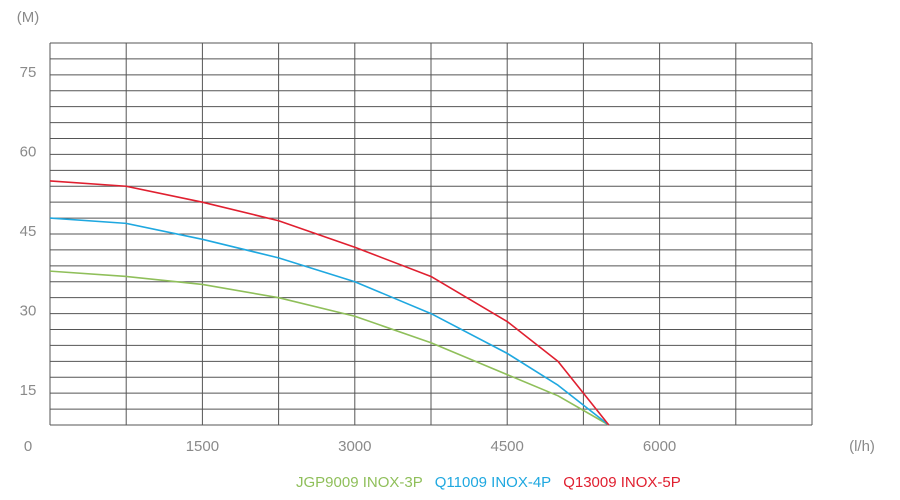 The image size is (900, 500). Describe the element at coordinates (28, 446) in the screenshot. I see `x-tick-label: 0` at that location.